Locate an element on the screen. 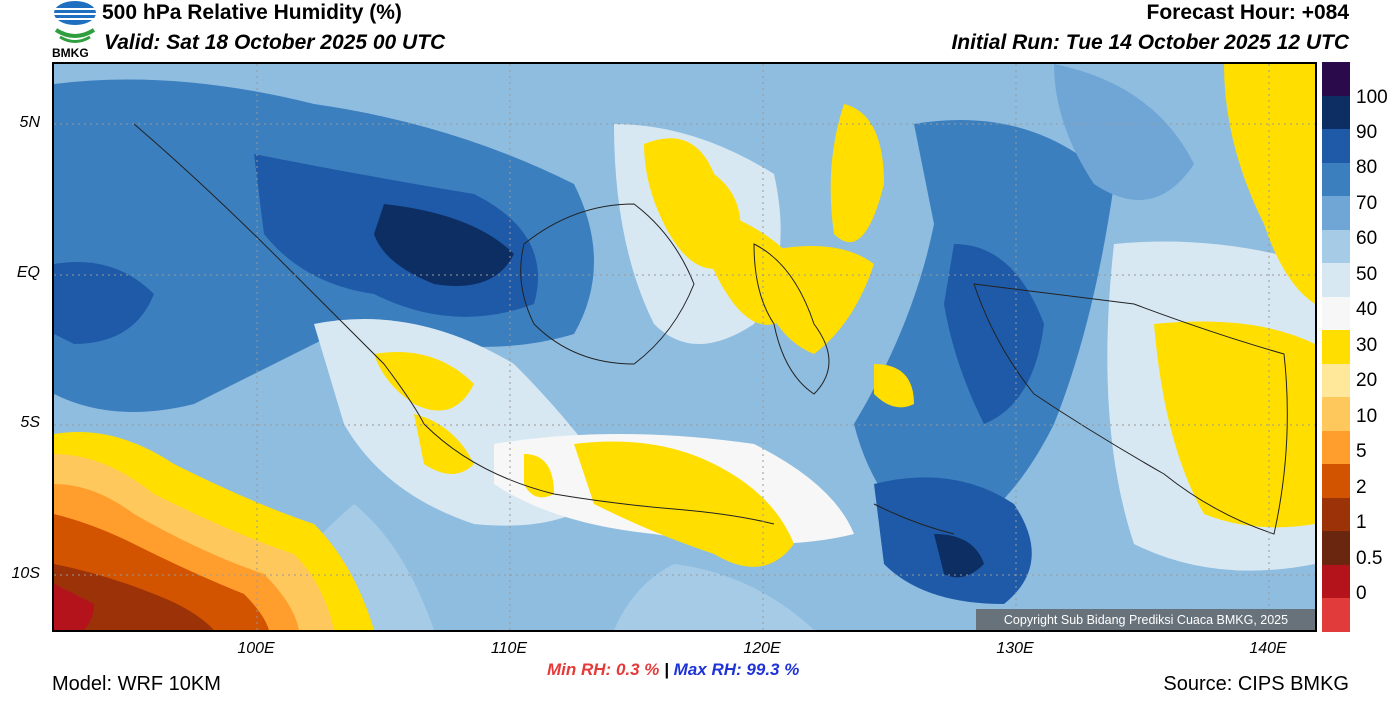  source-label: Source: CIPS BMKG is located at coordinates (1256, 684).